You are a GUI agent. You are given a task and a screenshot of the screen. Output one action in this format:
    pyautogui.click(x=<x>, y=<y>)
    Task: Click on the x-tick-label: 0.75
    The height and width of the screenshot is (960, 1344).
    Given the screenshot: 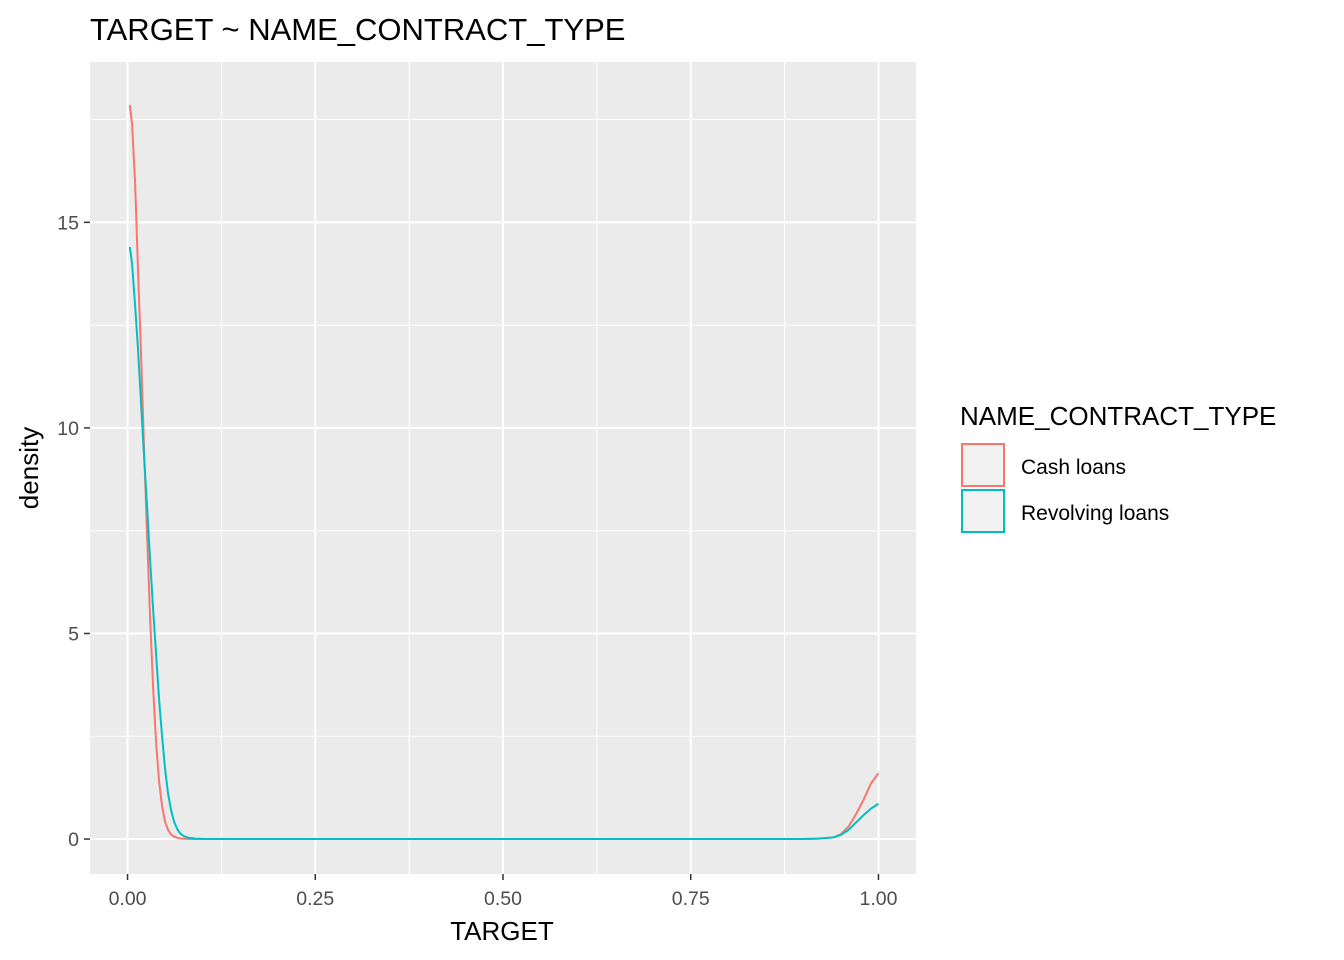 What is the action you would take?
    pyautogui.click(x=691, y=899)
    